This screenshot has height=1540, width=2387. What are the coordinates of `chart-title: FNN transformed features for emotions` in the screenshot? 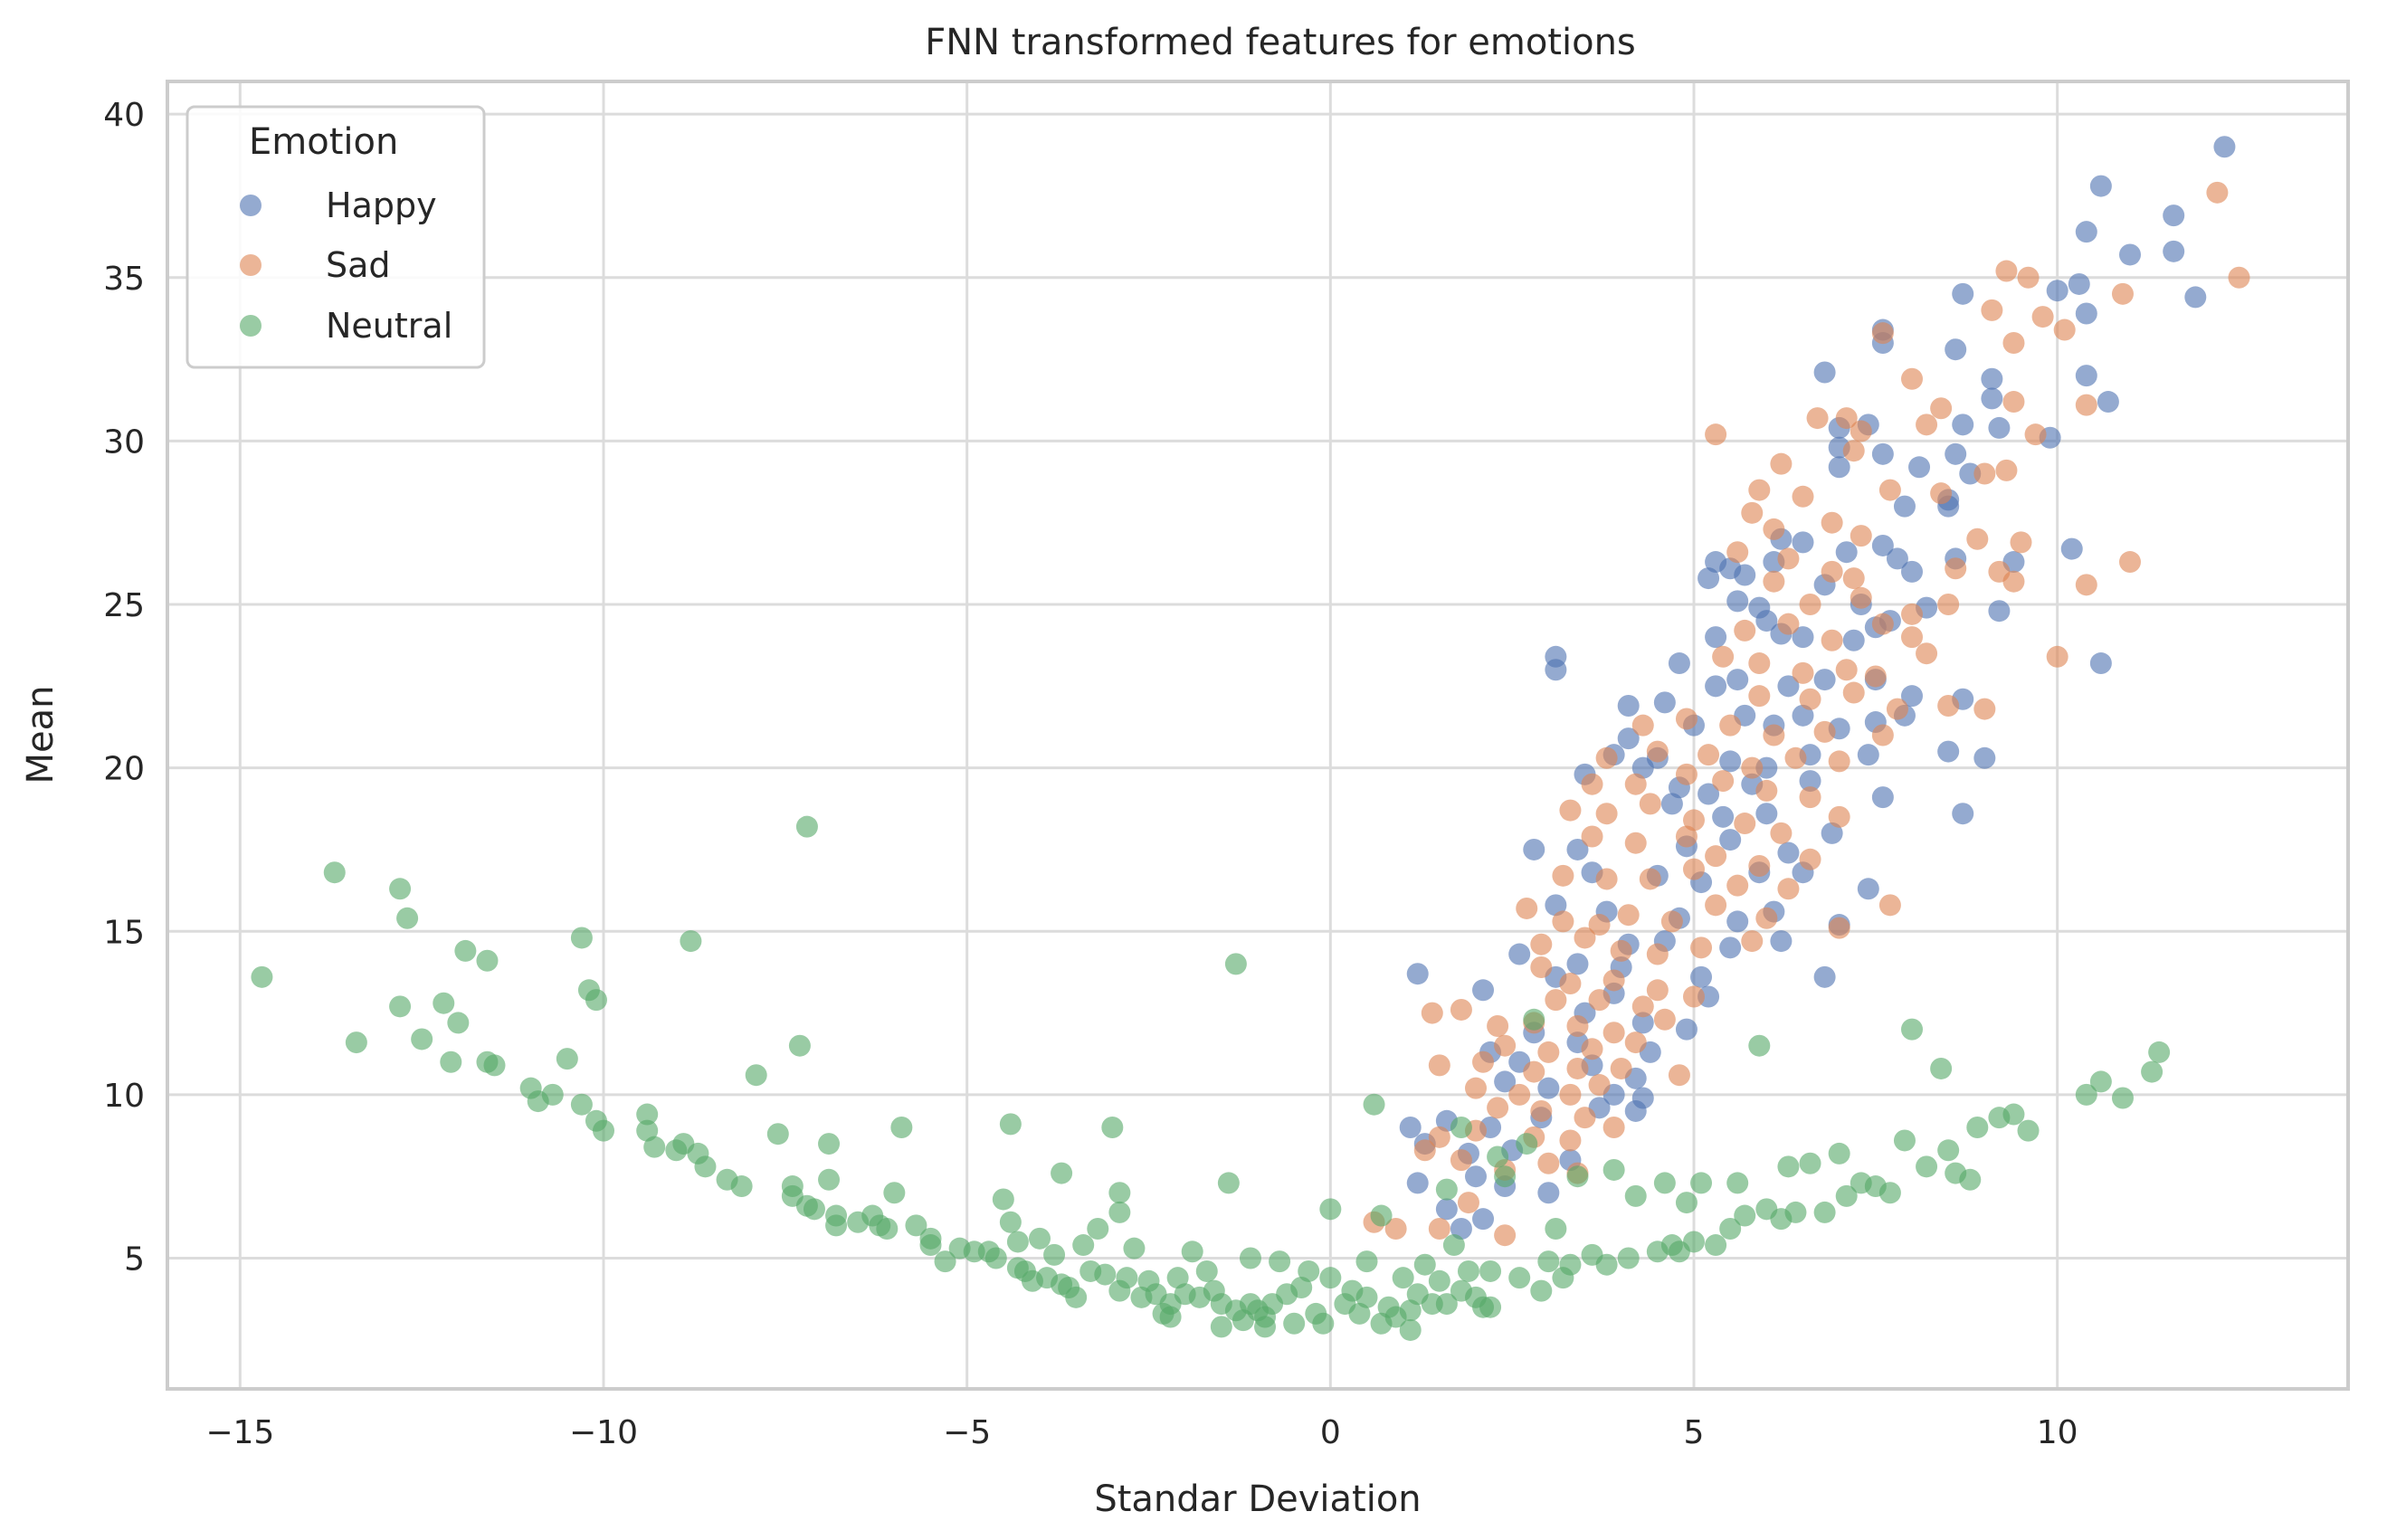 It's located at (1280, 43).